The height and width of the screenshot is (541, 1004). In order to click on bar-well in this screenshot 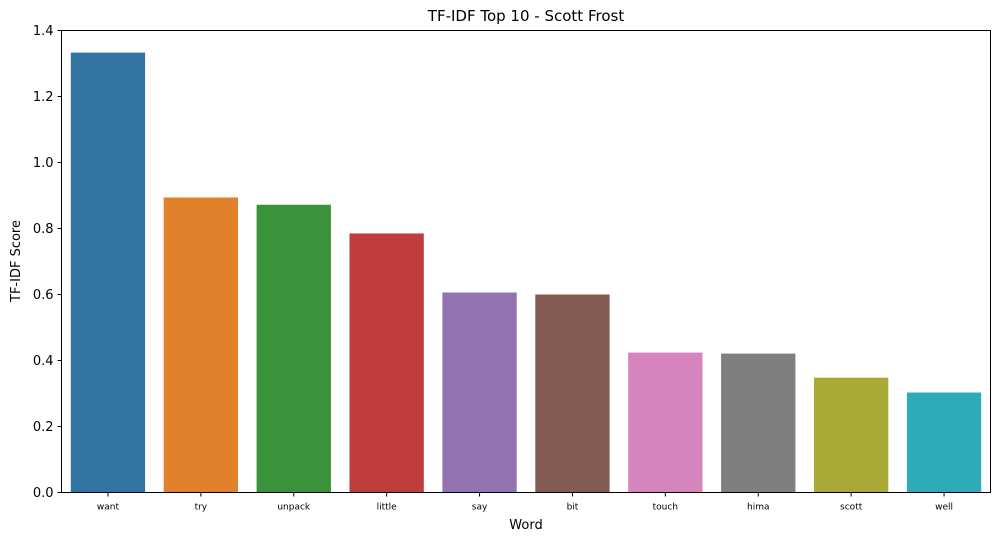, I will do `click(944, 442)`.